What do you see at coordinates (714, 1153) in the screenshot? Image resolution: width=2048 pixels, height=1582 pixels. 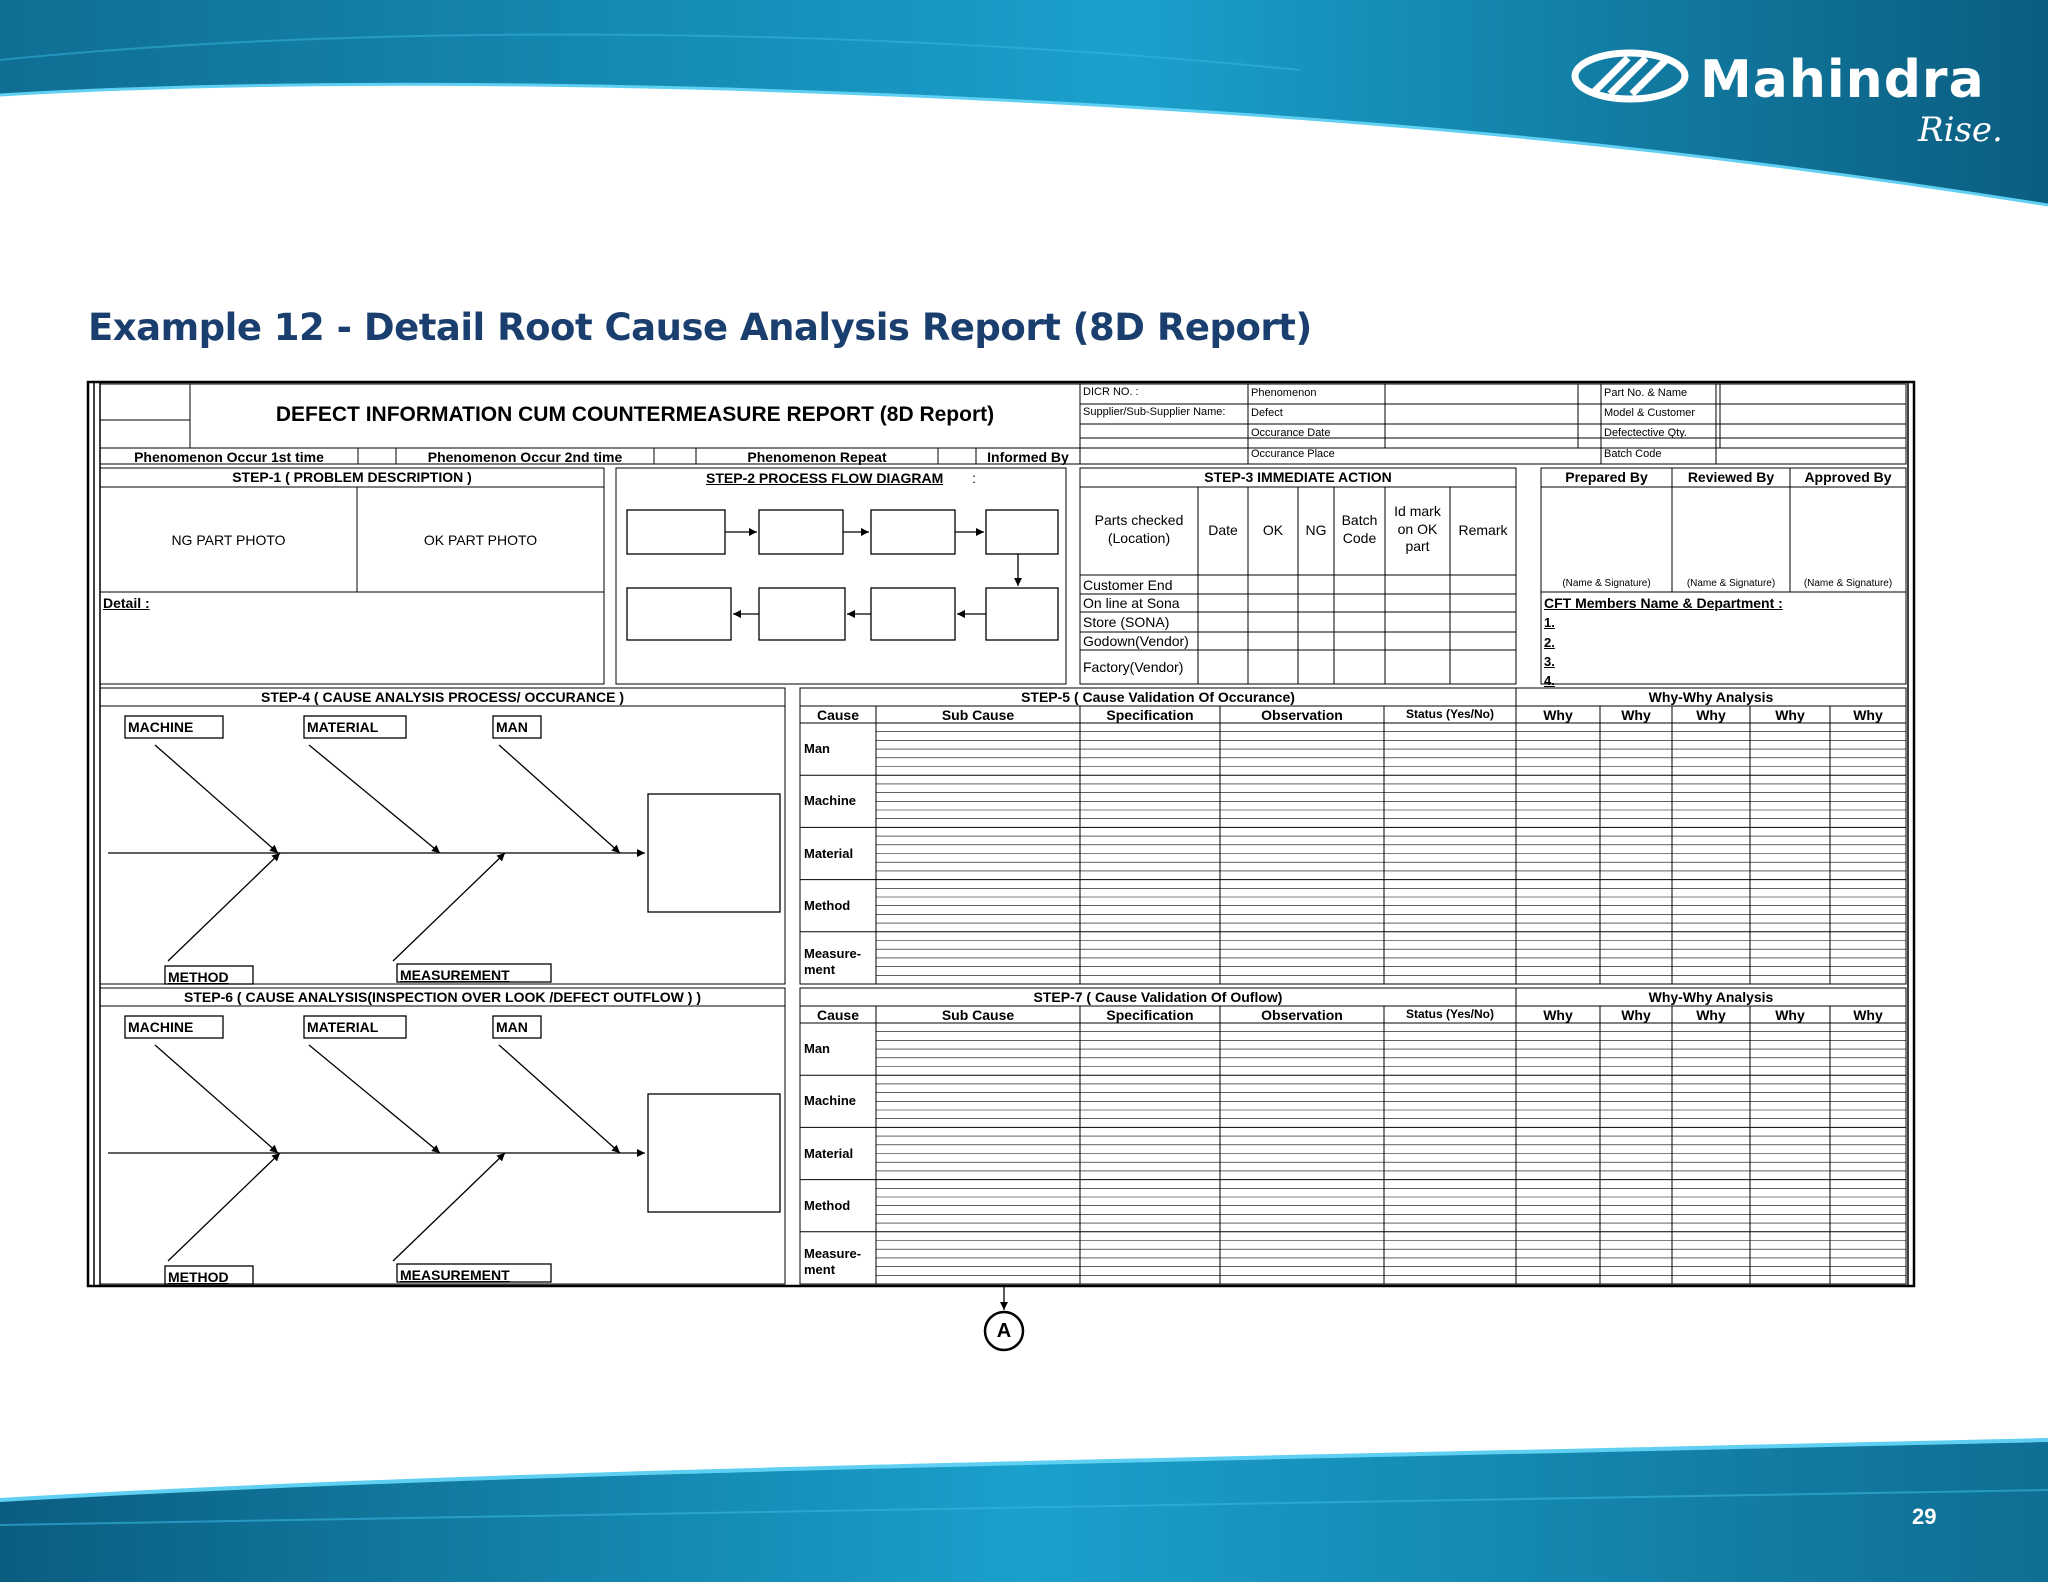 I see `fishbone-effect-box` at bounding box center [714, 1153].